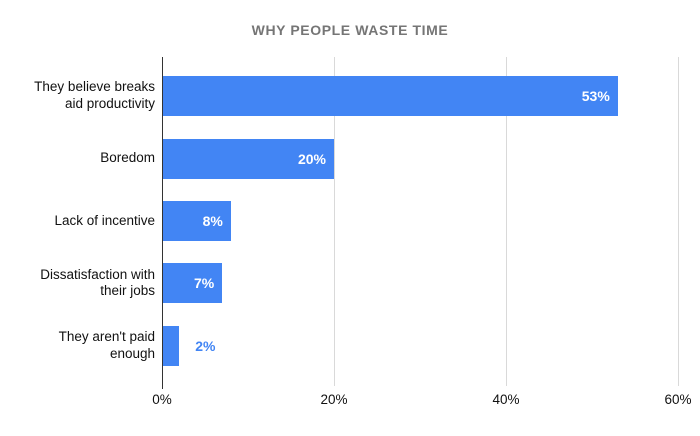  Describe the element at coordinates (127, 158) in the screenshot. I see `category-label: Boredom` at that location.